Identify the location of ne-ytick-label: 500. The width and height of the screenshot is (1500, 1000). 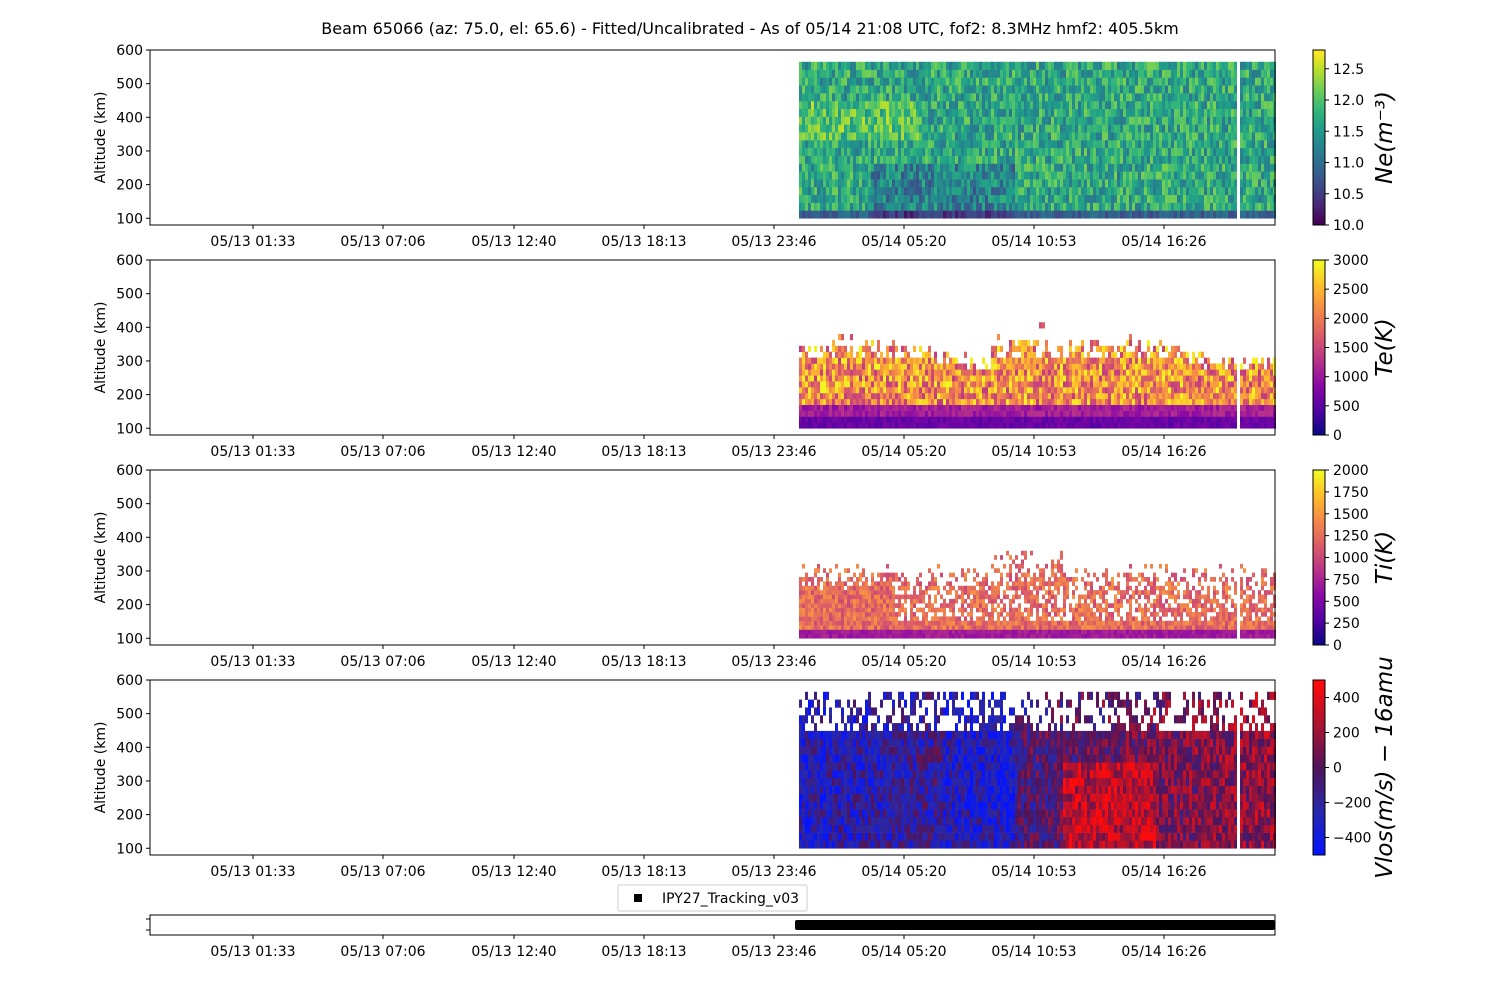
(129, 85).